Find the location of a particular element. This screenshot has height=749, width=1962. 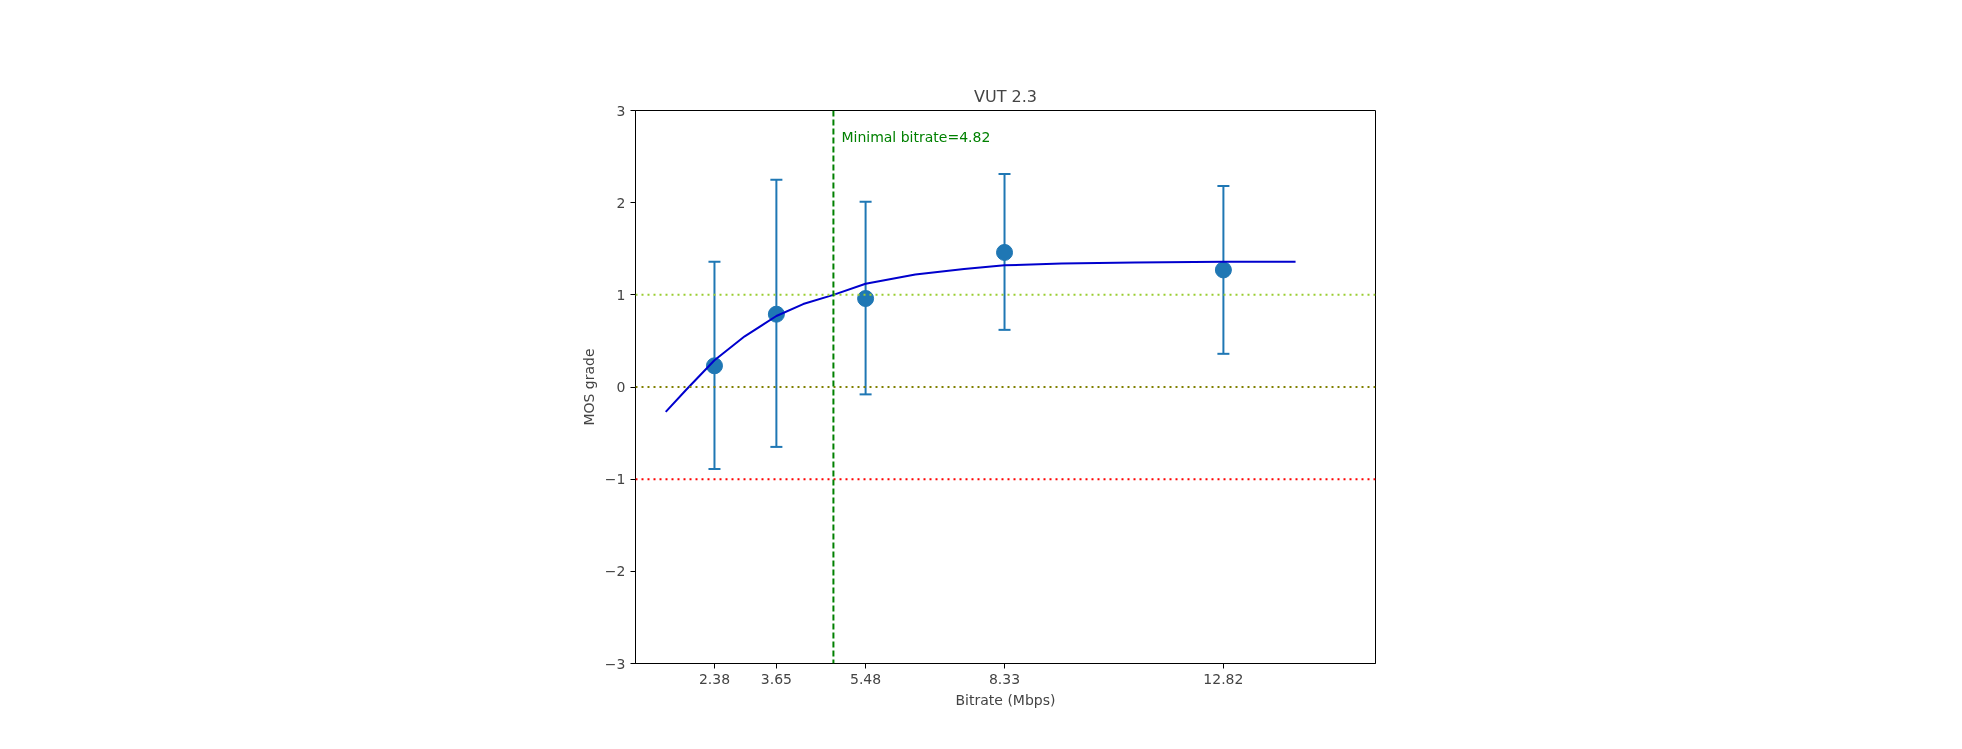

x-tick-label: 3.65 is located at coordinates (776, 678).